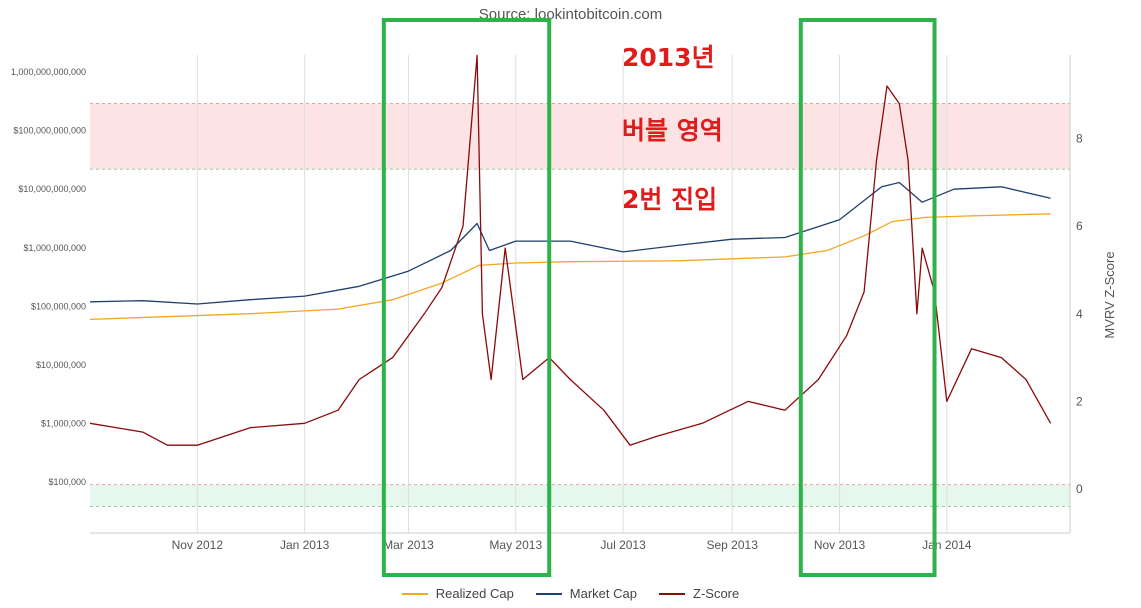  I want to click on annotation-bubble-zone: 버블 영역, so click(672, 130).